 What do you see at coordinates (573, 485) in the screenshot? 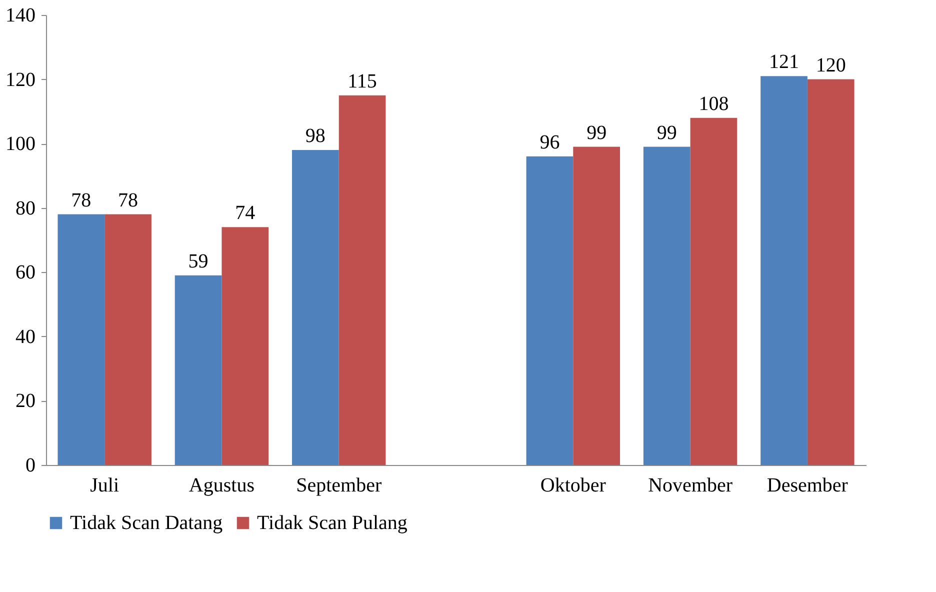
I see `x-tick-label: Oktober` at bounding box center [573, 485].